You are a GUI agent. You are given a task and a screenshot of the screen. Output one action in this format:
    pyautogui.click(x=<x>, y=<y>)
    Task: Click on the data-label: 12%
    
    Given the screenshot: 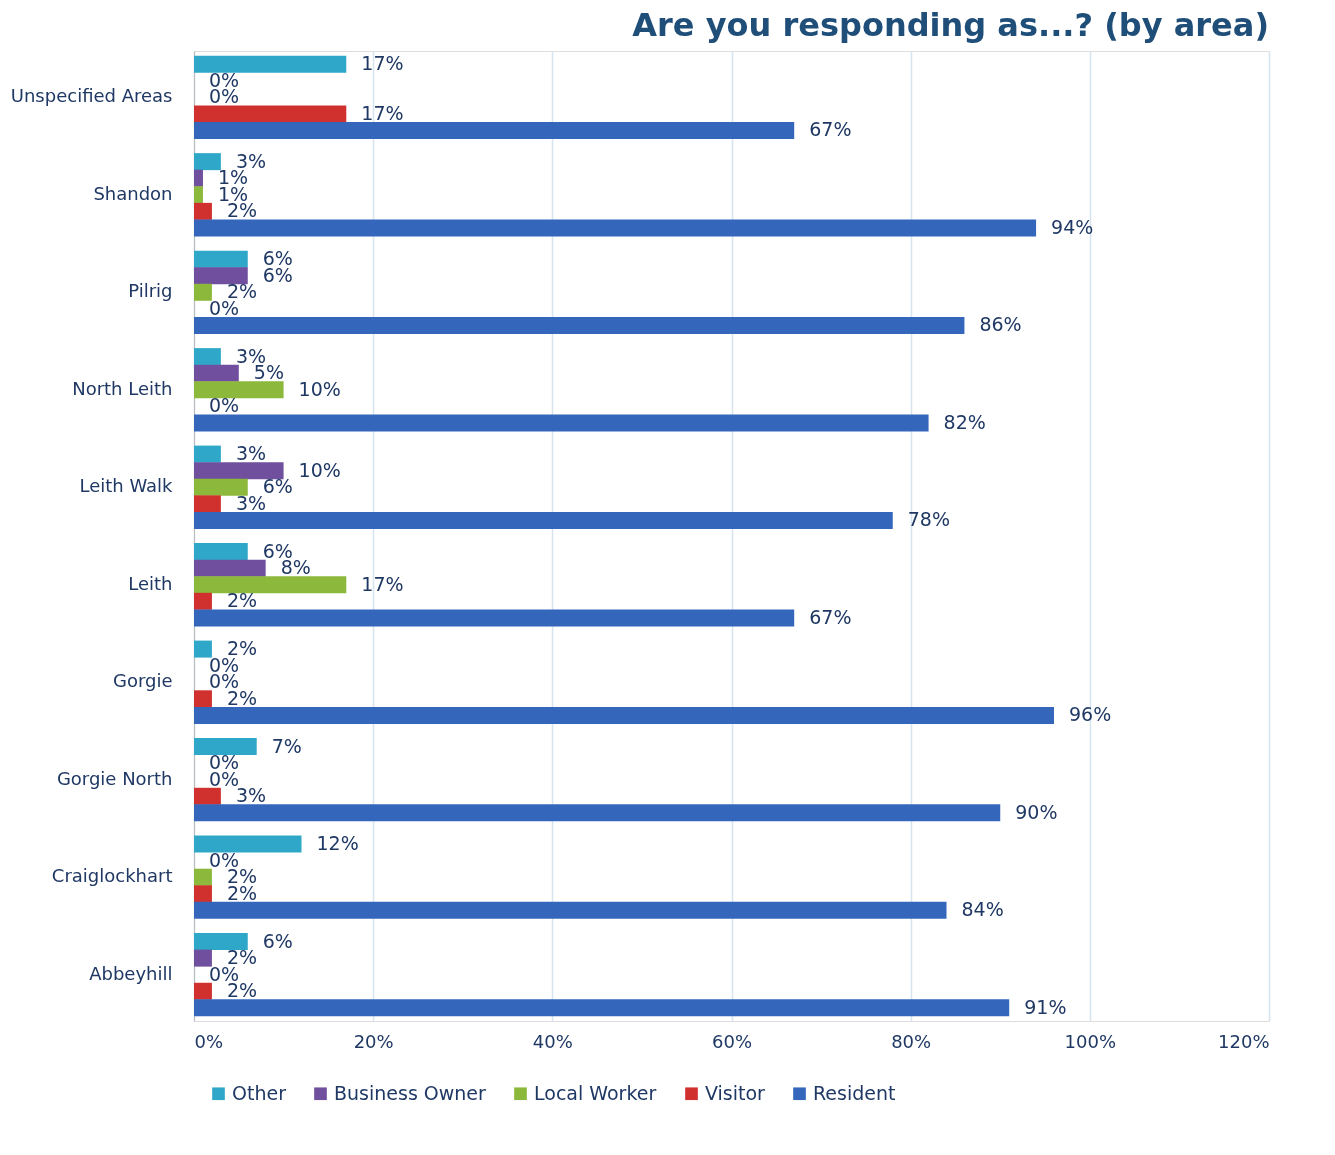 What is the action you would take?
    pyautogui.click(x=337, y=843)
    